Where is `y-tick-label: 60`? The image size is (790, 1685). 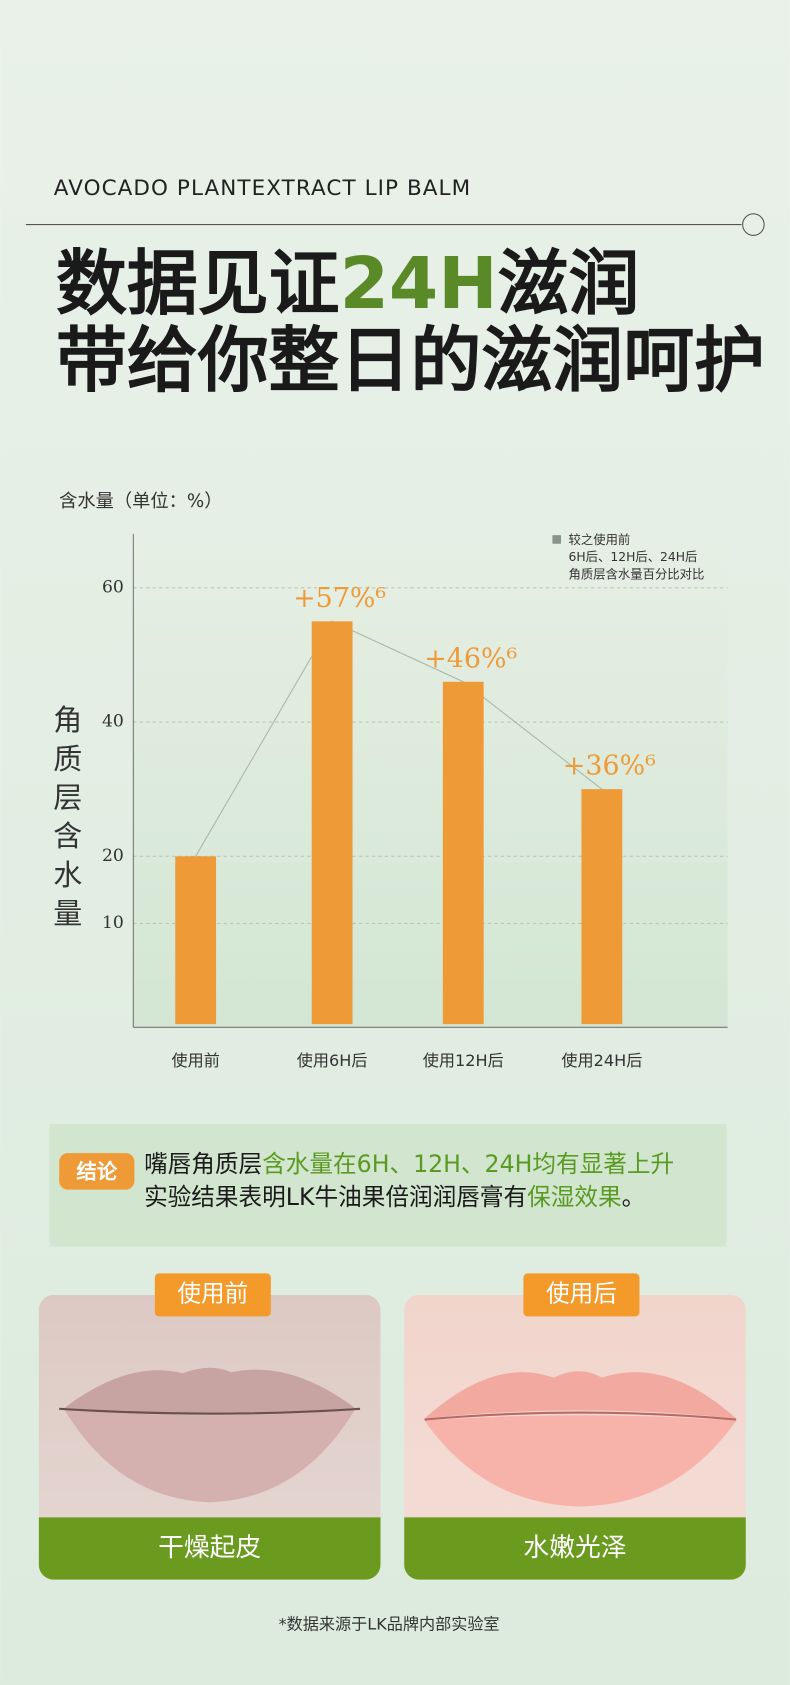 y-tick-label: 60 is located at coordinates (113, 587).